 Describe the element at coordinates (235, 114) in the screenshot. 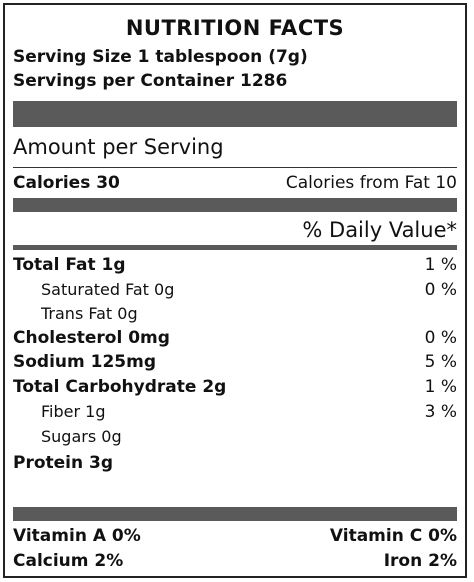

I see `thick-divider` at that location.